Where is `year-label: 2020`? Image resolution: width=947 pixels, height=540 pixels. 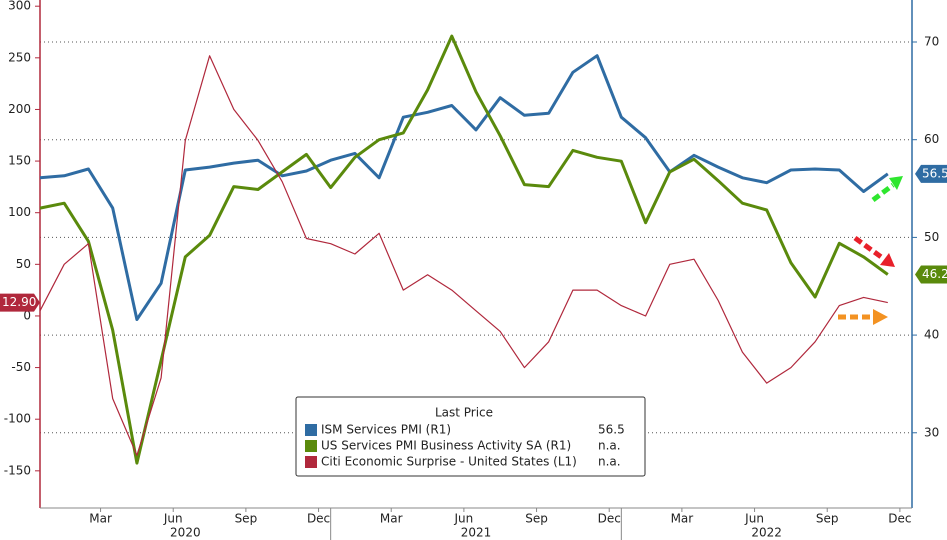
year-label: 2020 is located at coordinates (185, 533).